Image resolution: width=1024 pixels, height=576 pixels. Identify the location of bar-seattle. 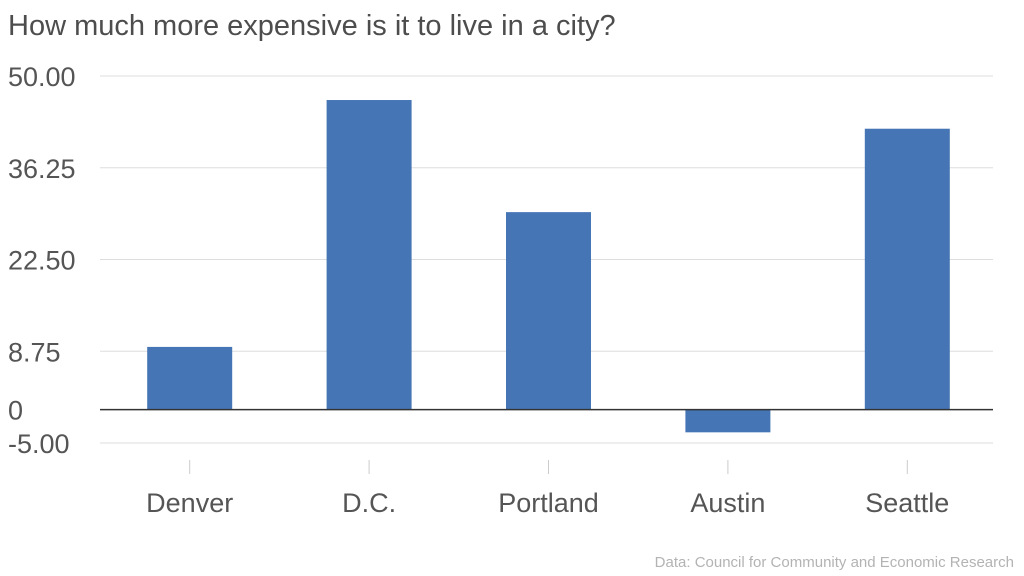
(907, 269).